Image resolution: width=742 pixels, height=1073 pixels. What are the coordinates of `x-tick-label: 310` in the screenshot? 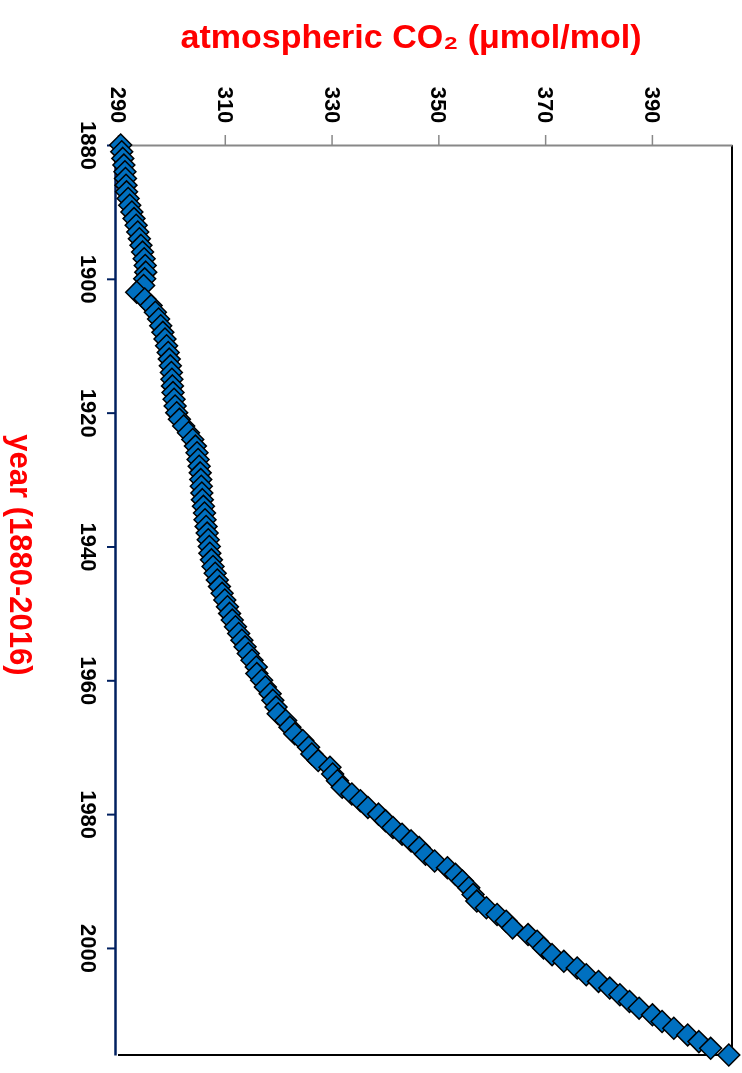 It's located at (225, 105).